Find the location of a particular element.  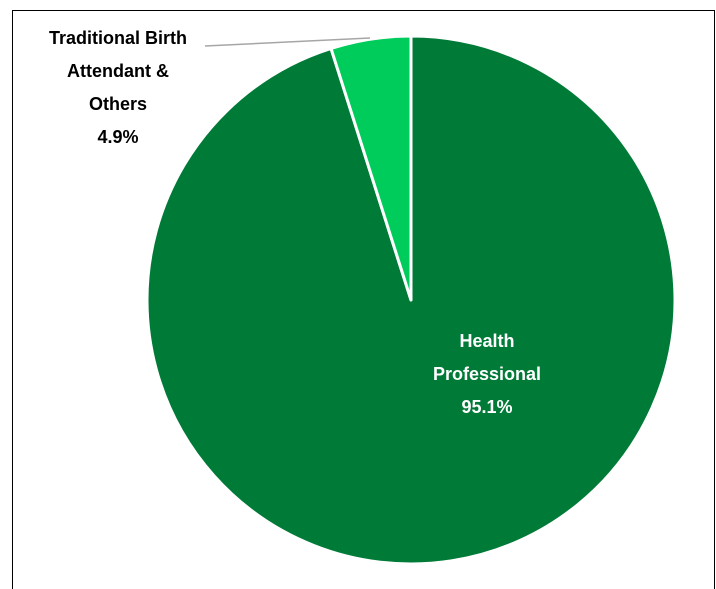

value-label: 4.9% is located at coordinates (118, 137).